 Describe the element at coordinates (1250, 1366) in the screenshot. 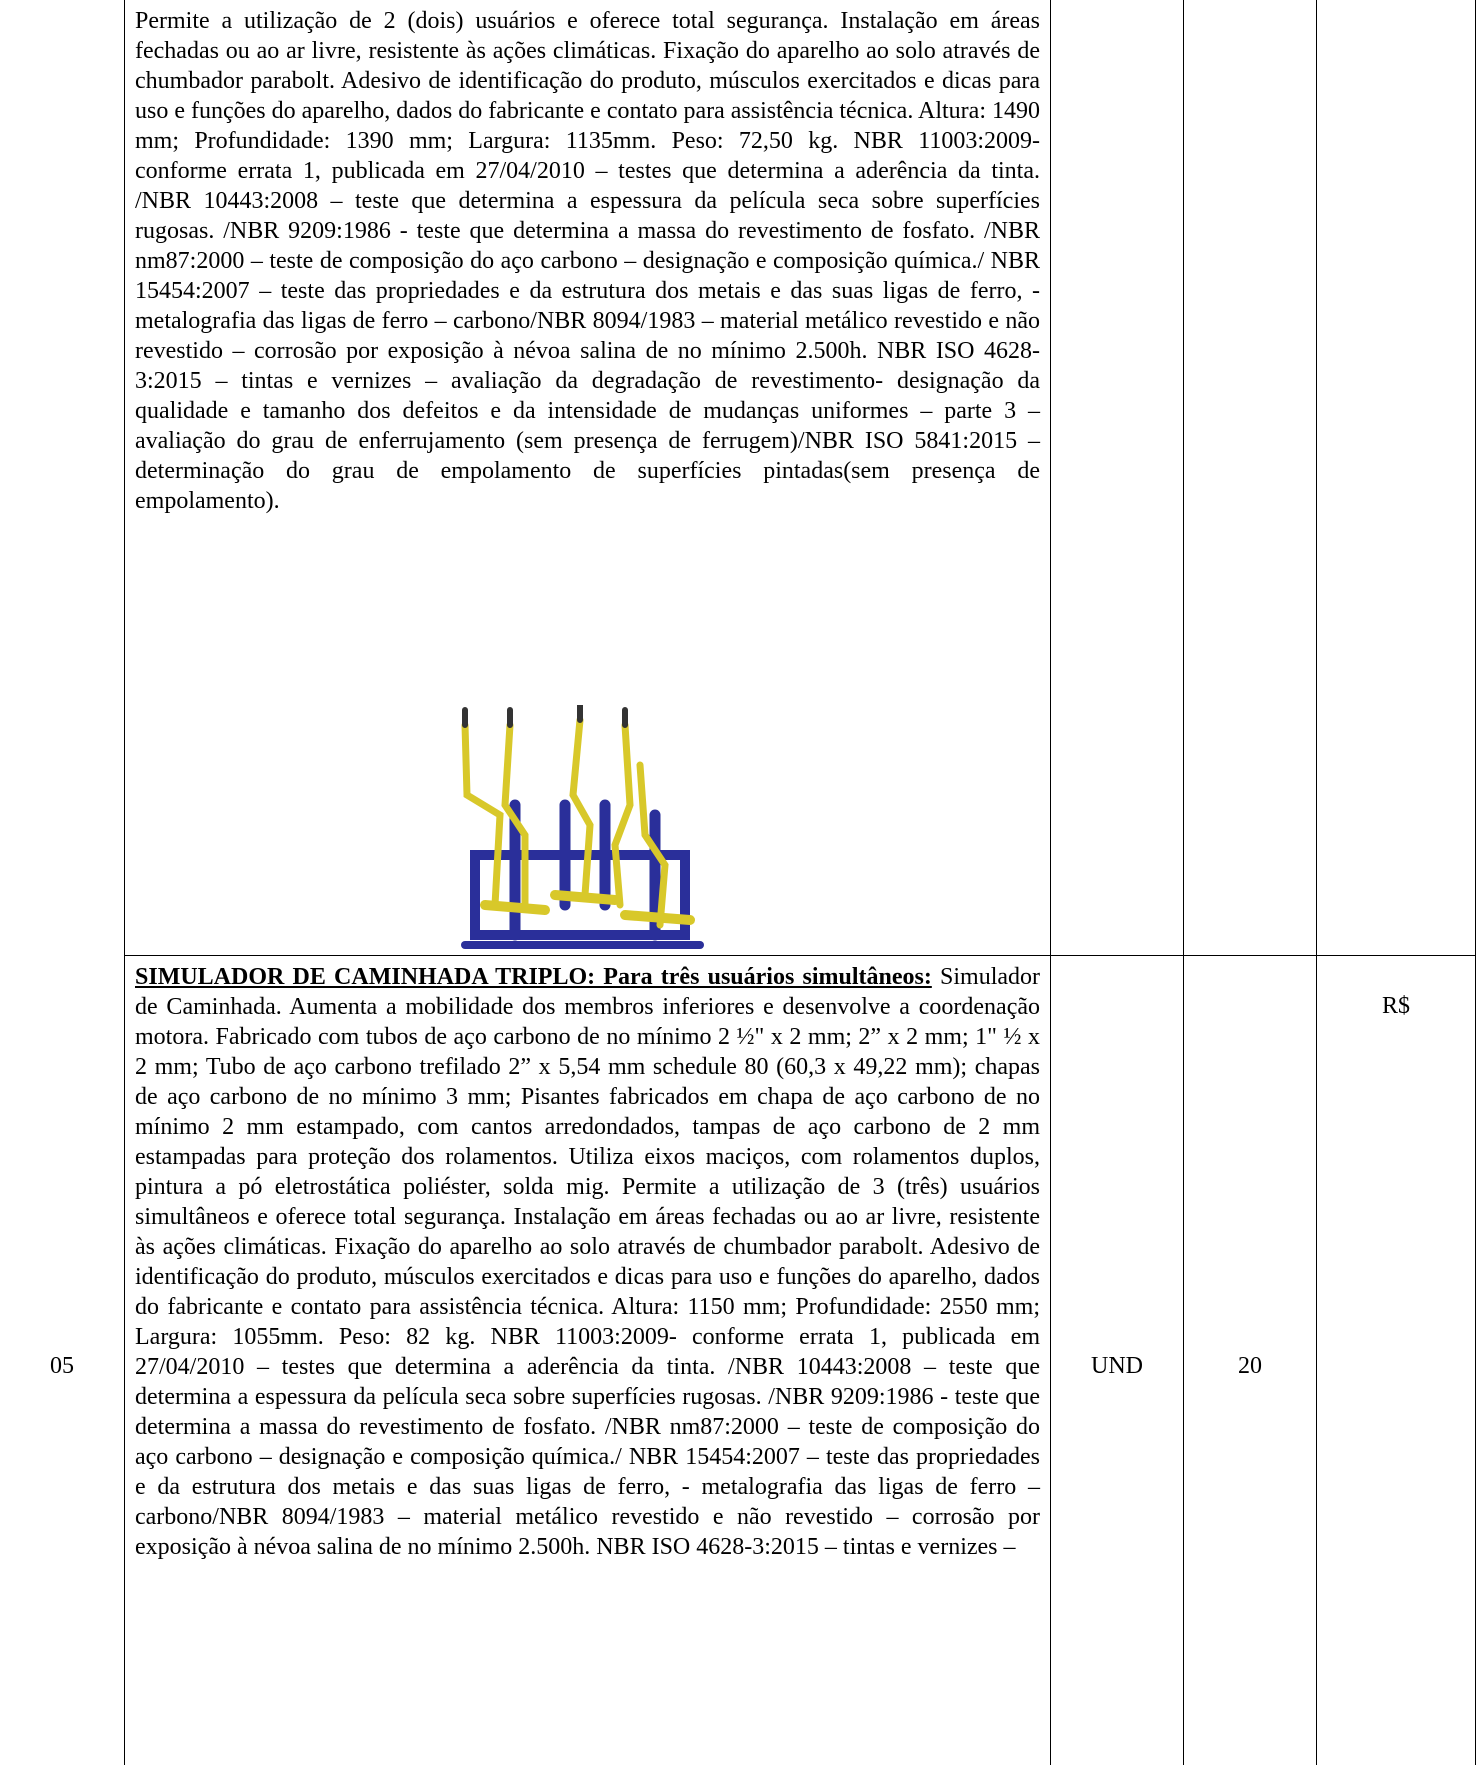

I see `quantity: 20` at that location.